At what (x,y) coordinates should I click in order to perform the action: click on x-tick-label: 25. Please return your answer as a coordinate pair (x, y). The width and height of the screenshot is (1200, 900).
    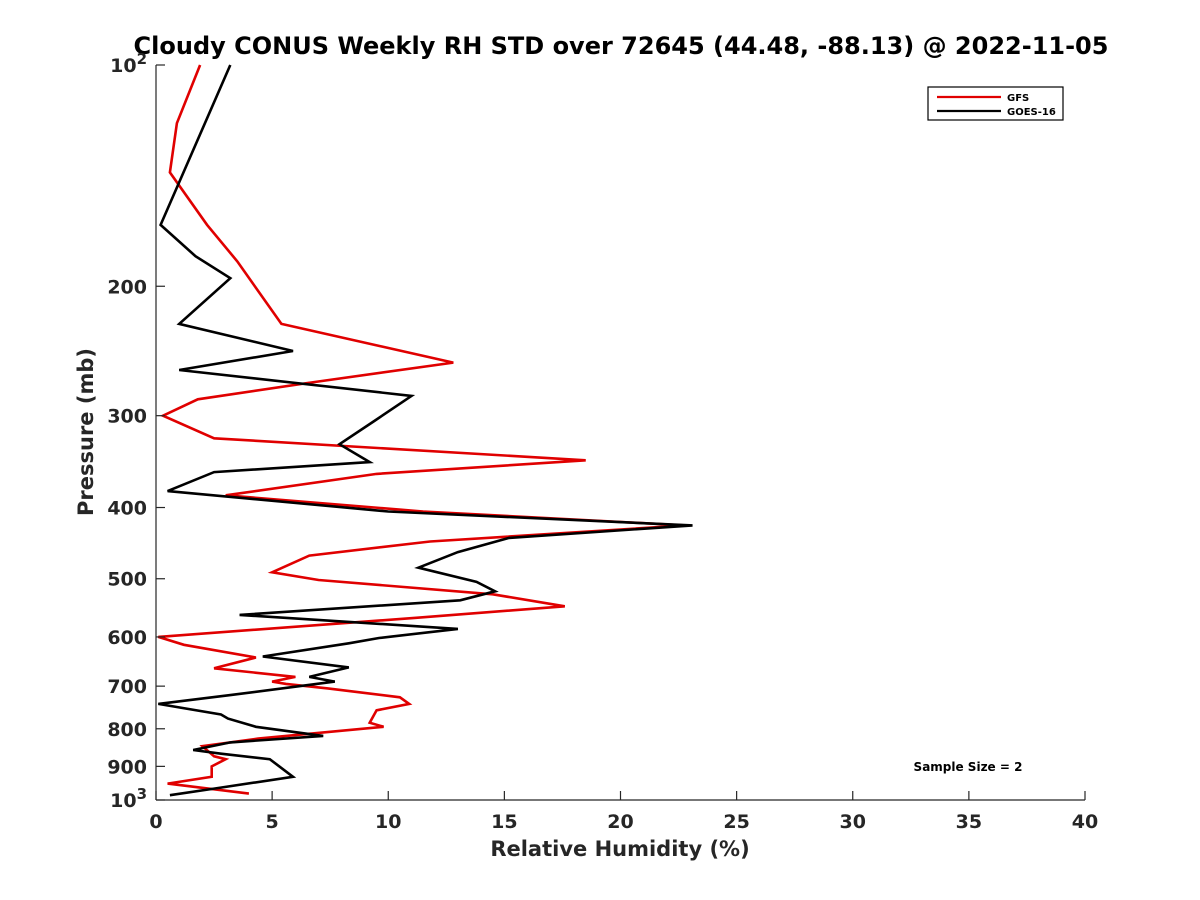
    Looking at the image, I should click on (736, 822).